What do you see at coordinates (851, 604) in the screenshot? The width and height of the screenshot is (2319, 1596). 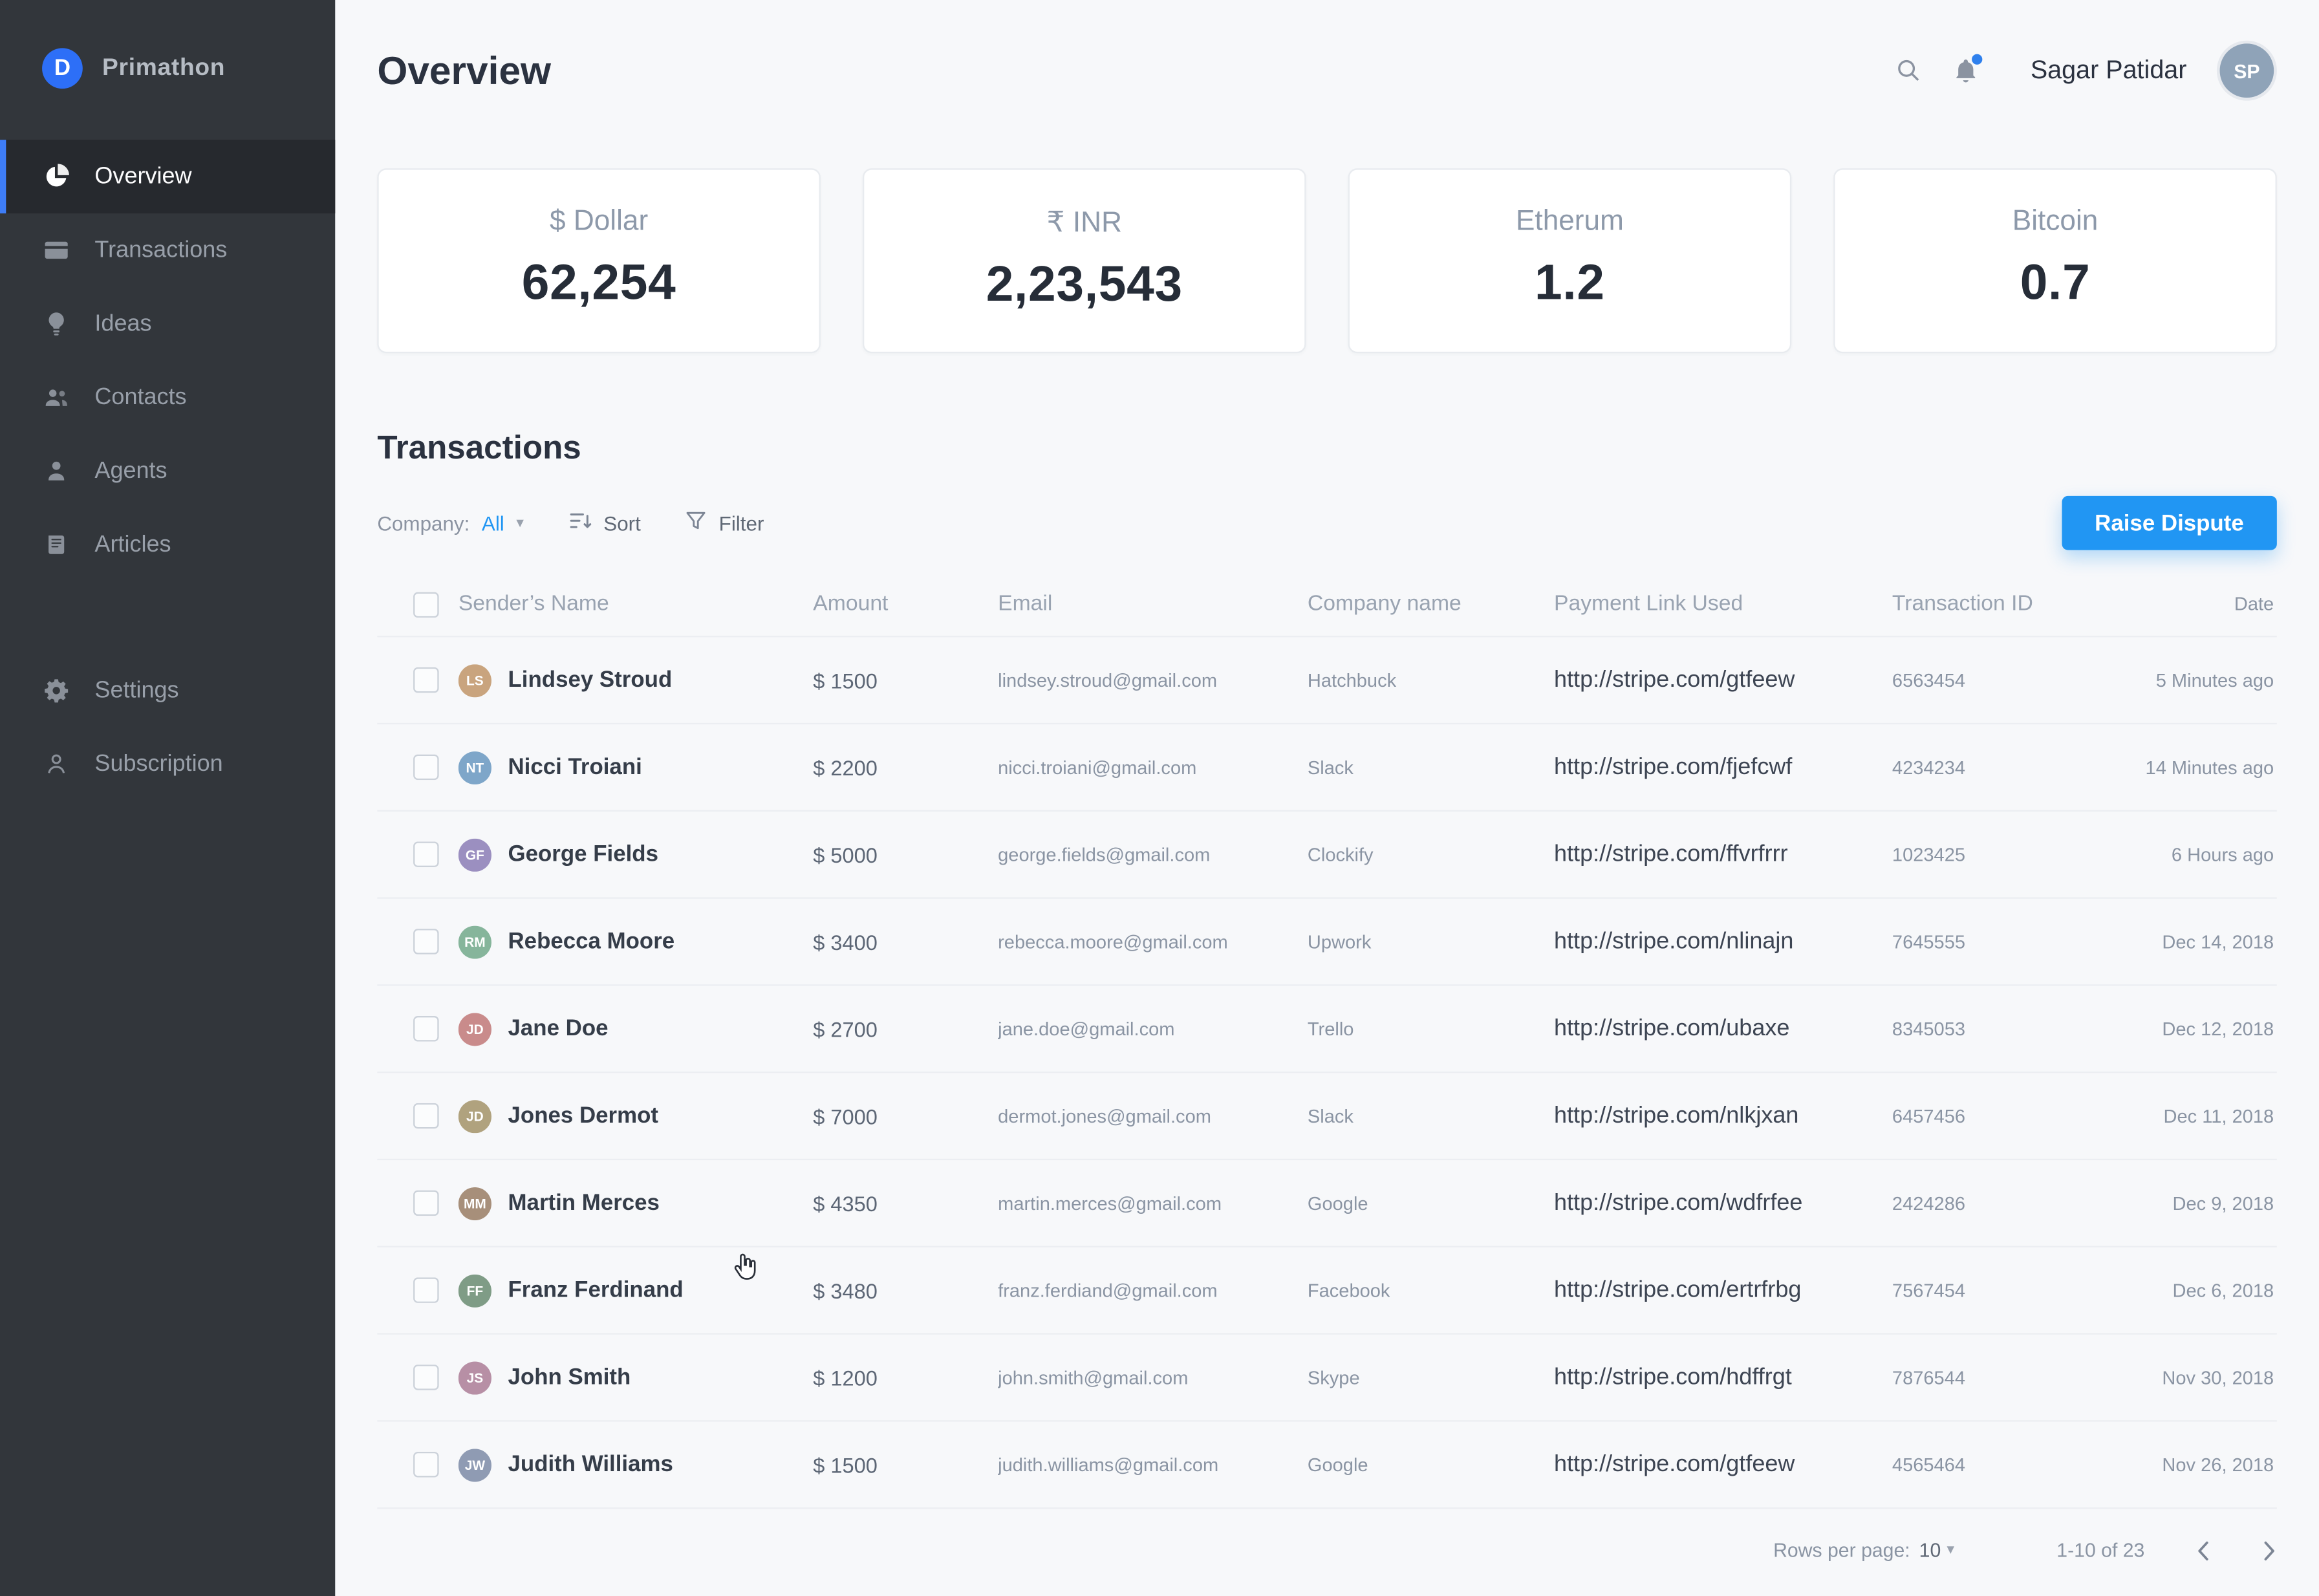 I see `column-header-amount: Amount` at bounding box center [851, 604].